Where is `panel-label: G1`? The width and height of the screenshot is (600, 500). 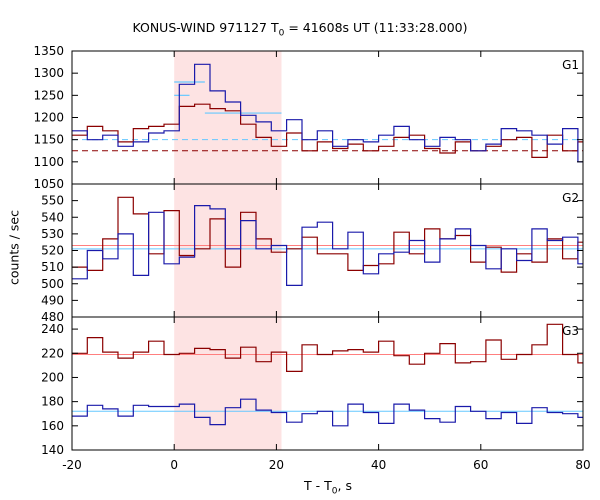 panel-label: G1 is located at coordinates (570, 65).